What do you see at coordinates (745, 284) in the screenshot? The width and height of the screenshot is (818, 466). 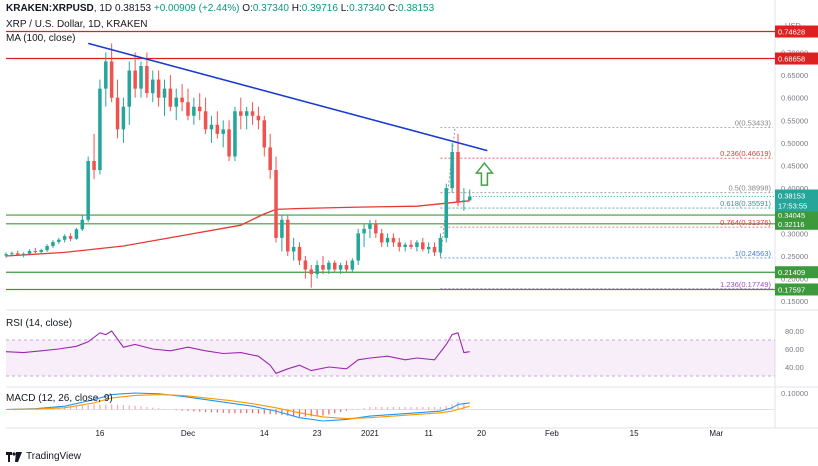 I see `fib-label: 1.236(0.17749)` at bounding box center [745, 284].